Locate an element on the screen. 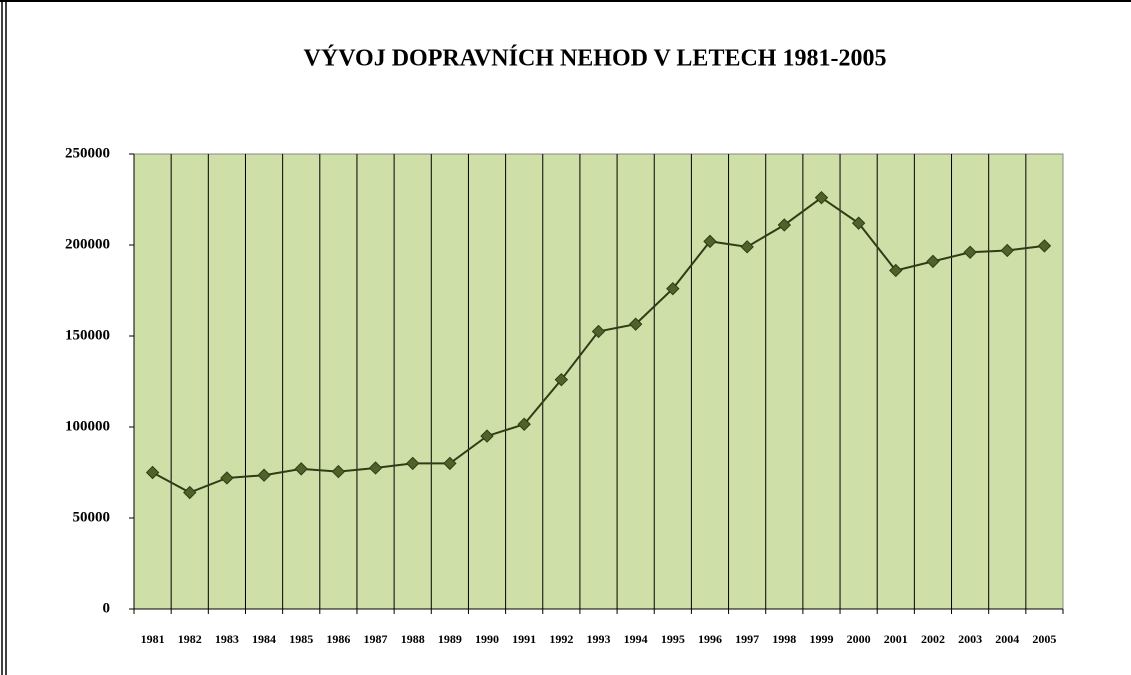  x-tick-label: 1991 is located at coordinates (524, 639).